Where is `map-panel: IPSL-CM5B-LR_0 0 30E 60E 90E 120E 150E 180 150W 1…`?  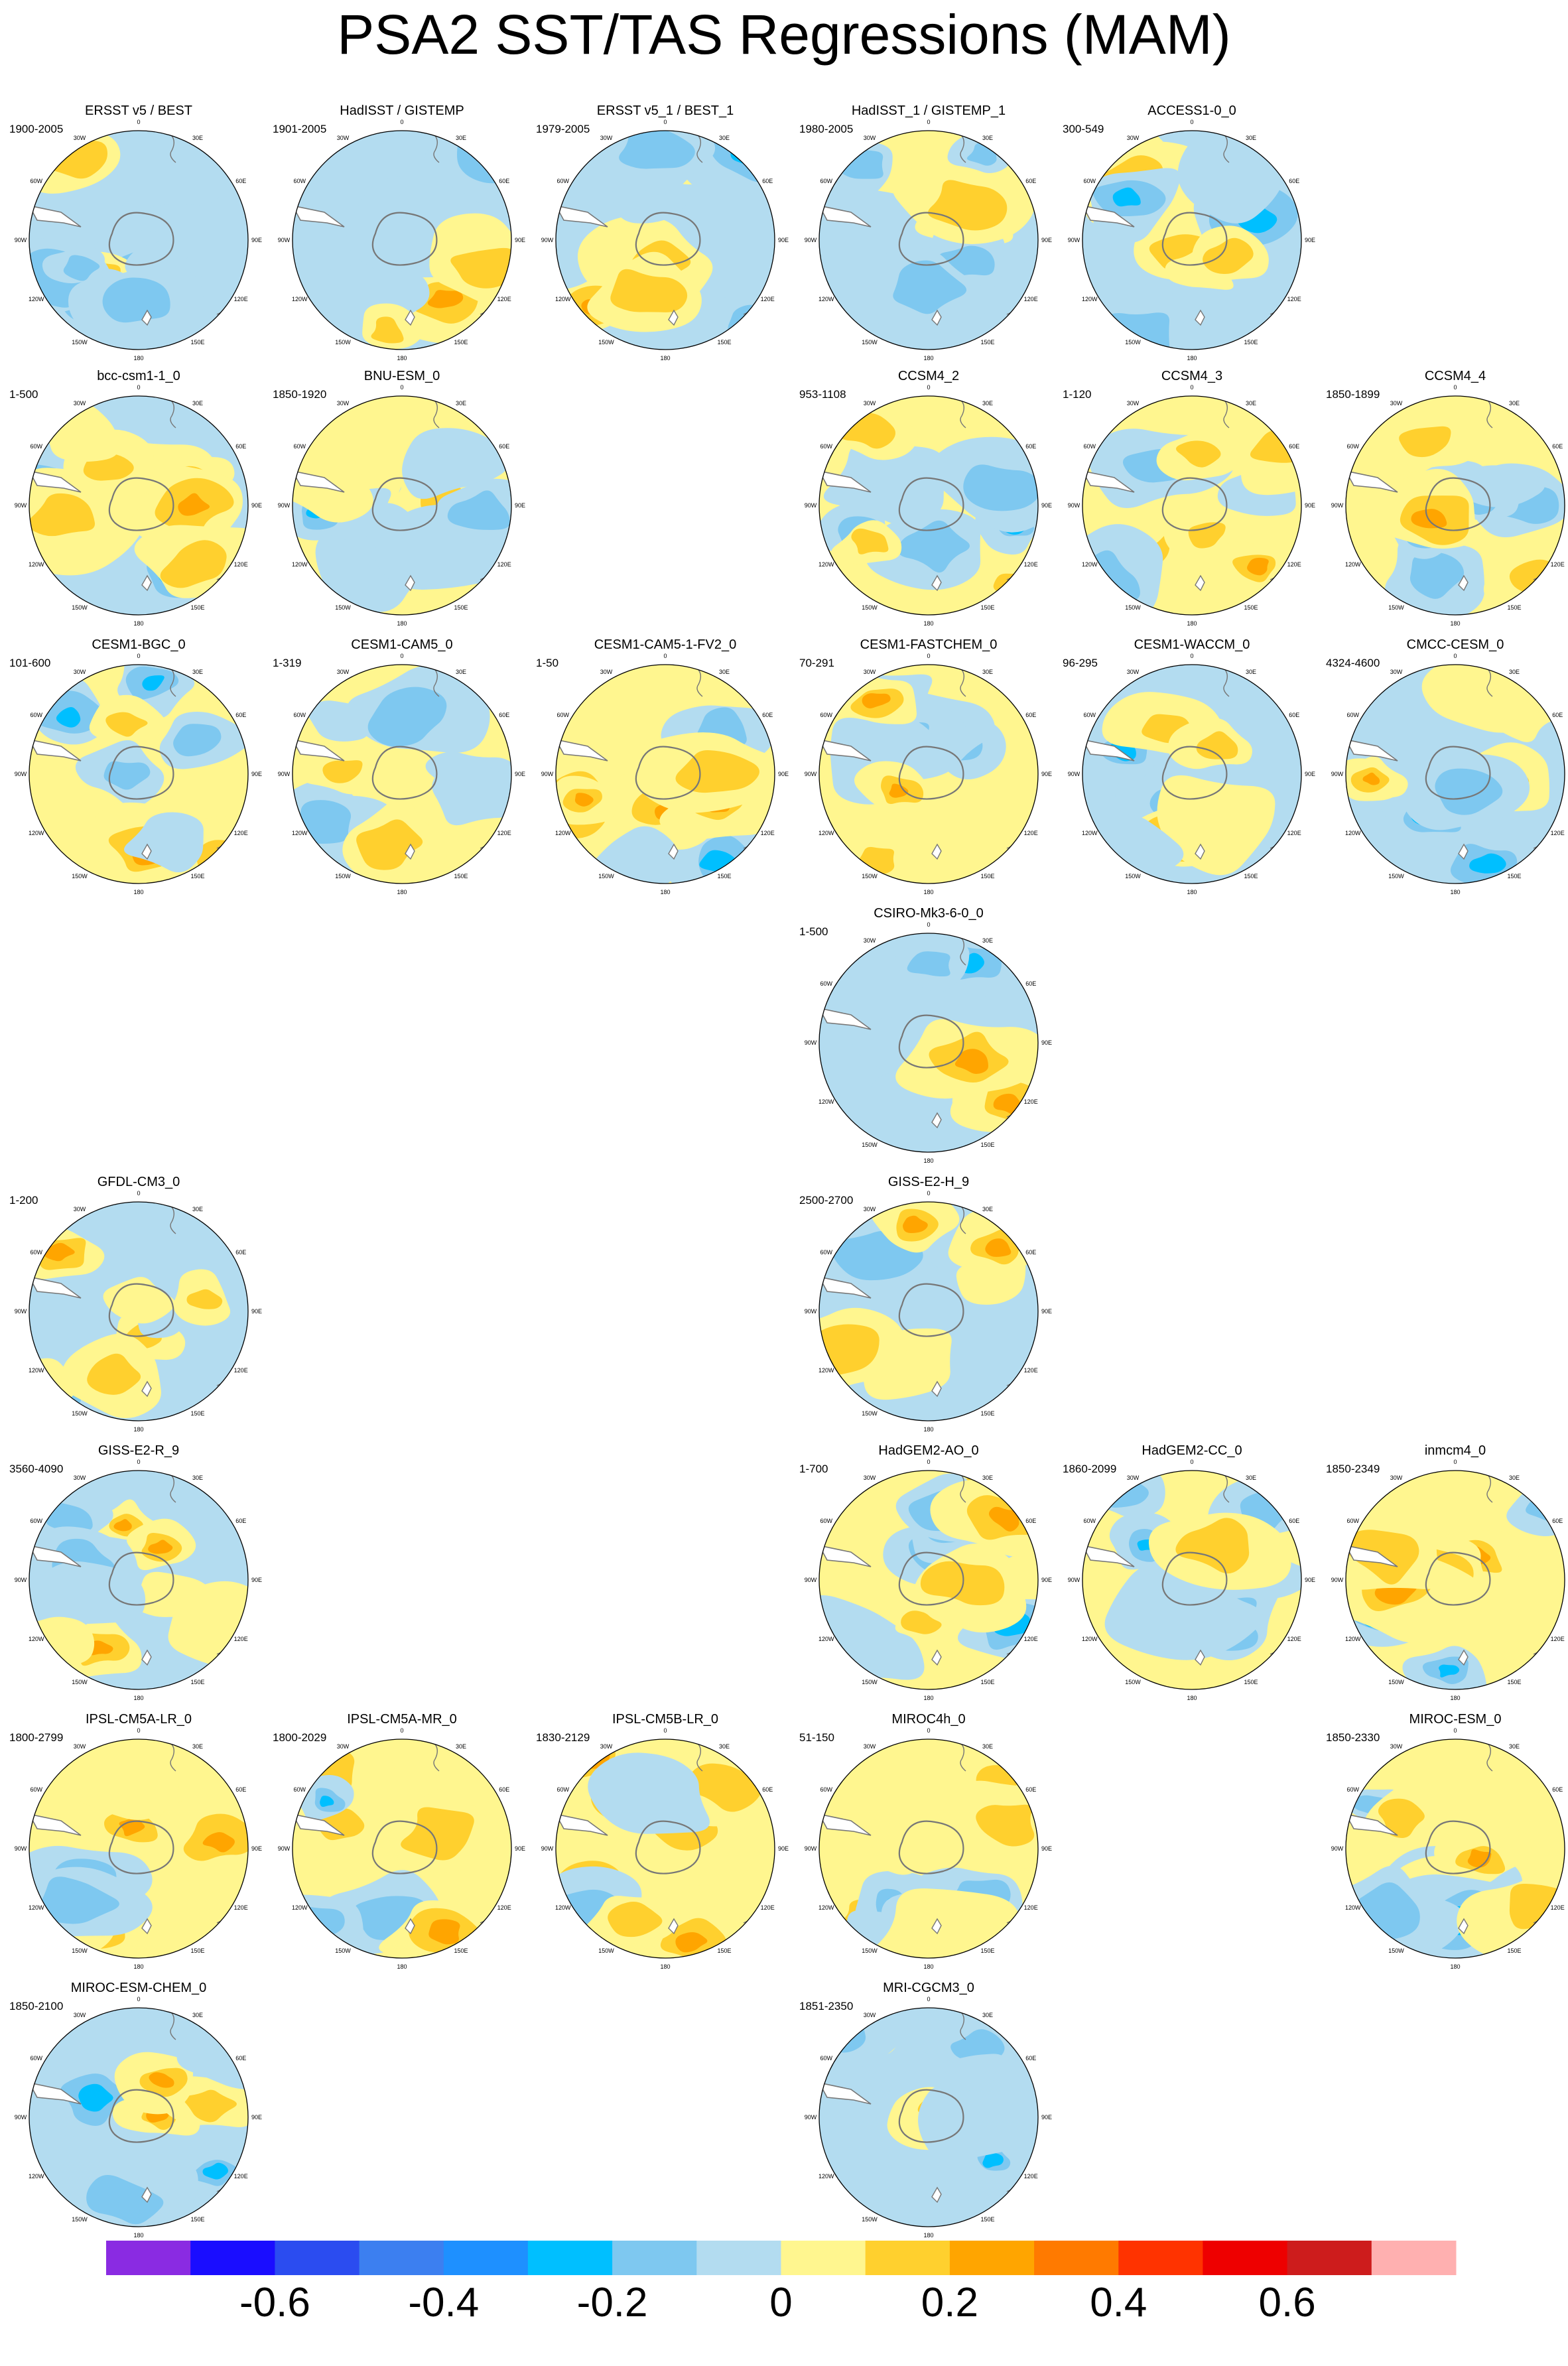
map-panel: IPSL-CM5B-LR_0 0 30E 60E 90E 120E 150E 180 150W 1… is located at coordinates (665, 1840).